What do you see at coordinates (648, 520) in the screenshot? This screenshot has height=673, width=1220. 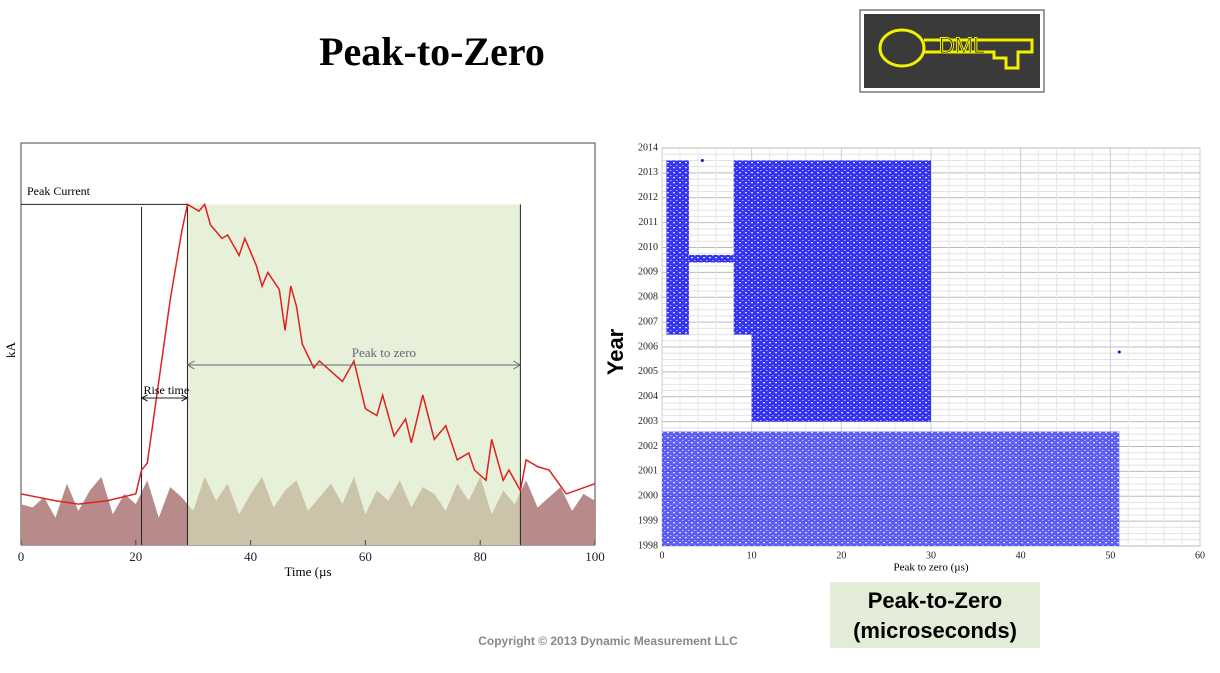 I see `y-tick-label: 1999` at bounding box center [648, 520].